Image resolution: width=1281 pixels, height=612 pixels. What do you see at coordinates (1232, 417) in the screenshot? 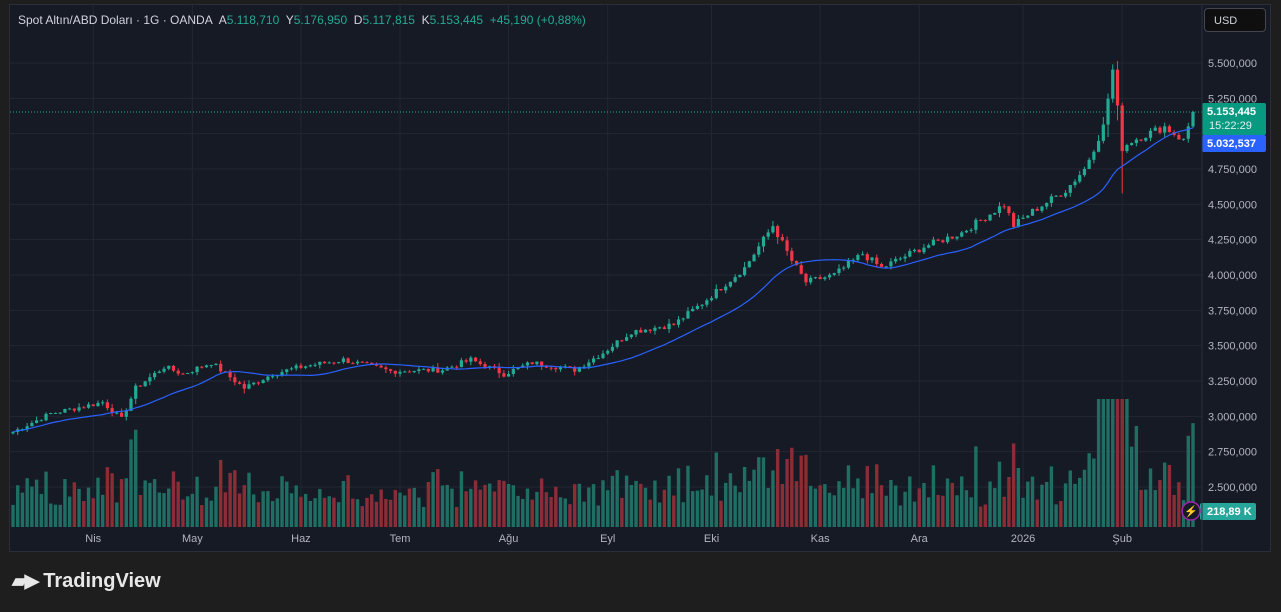
I see `y-tick-label: 3.000,000` at bounding box center [1232, 417].